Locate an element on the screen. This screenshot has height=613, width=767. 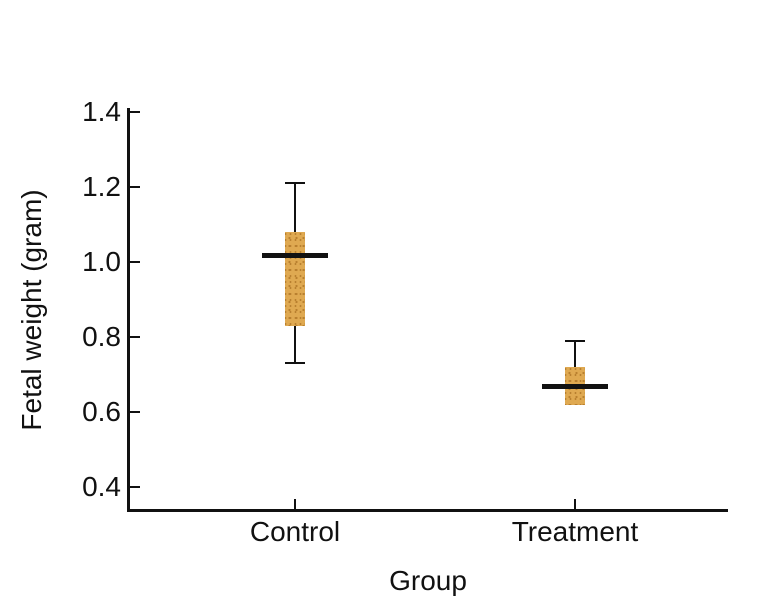
y-tick-label-0.6: 0.6 is located at coordinates (101, 412).